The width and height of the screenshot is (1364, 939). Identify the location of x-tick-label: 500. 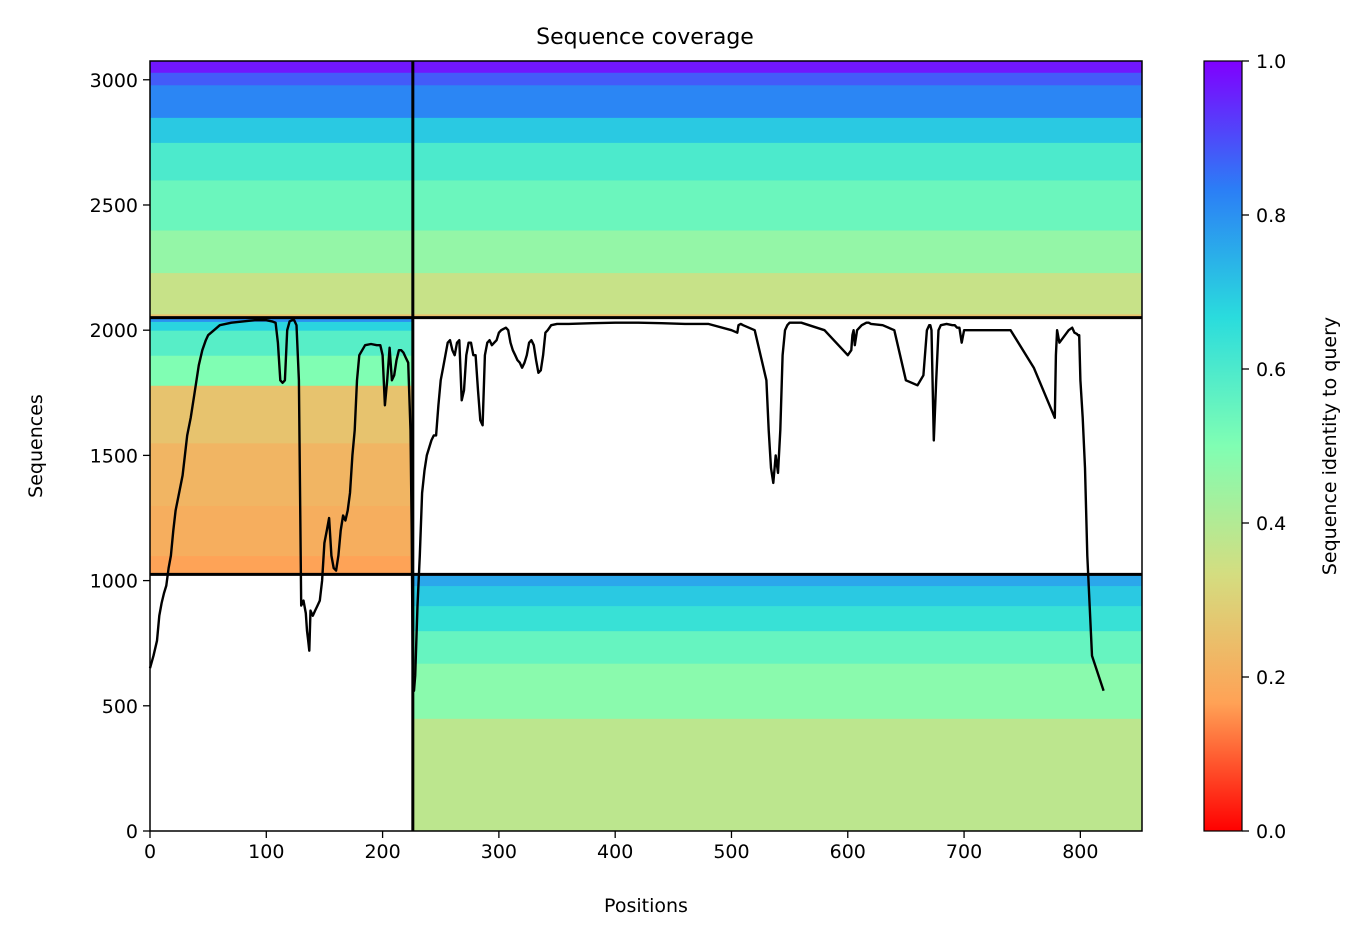
(731, 852).